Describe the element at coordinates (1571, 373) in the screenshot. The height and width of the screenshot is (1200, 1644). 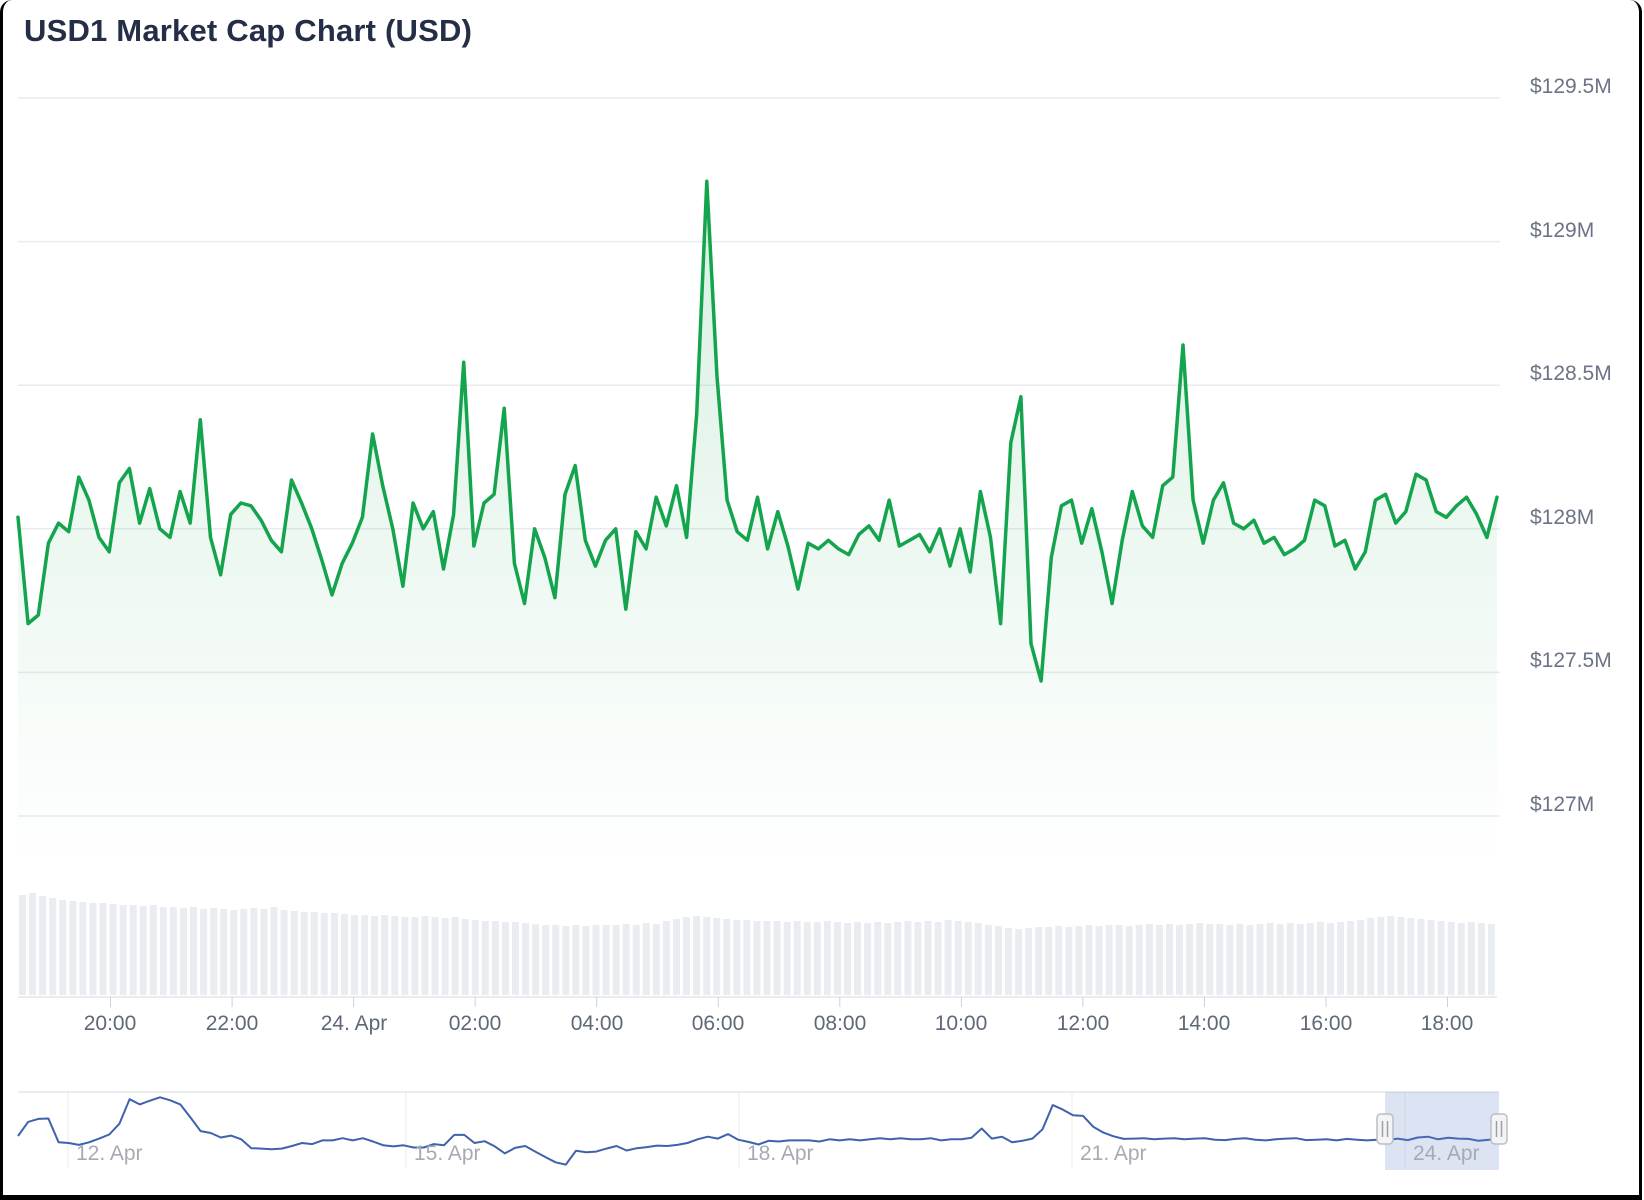
I see `y-axis-label: $128.5M` at that location.